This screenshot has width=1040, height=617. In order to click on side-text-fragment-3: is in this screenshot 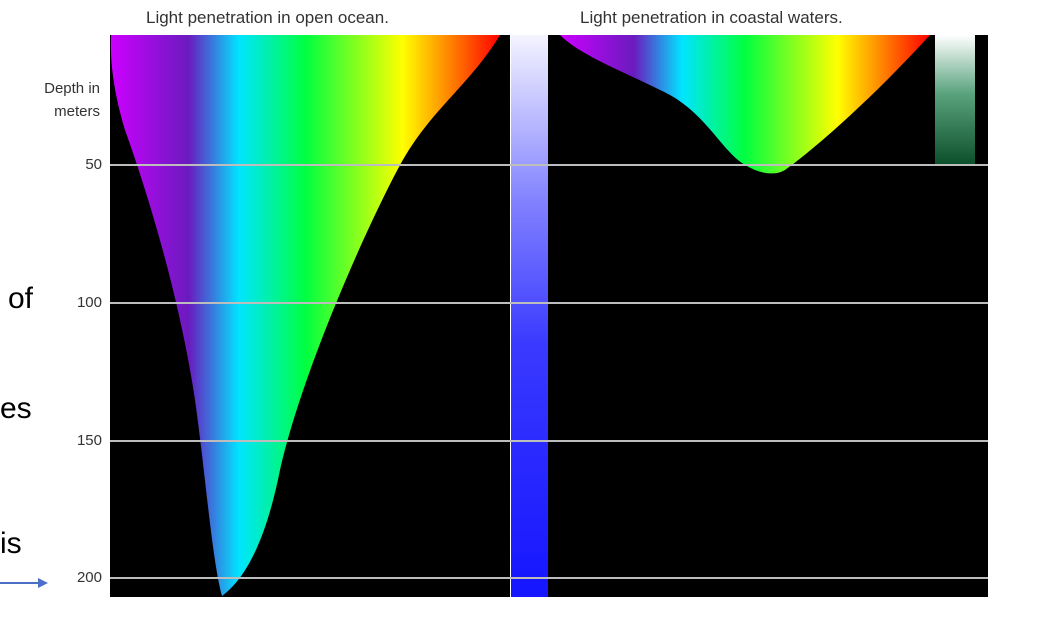, I will do `click(11, 543)`.